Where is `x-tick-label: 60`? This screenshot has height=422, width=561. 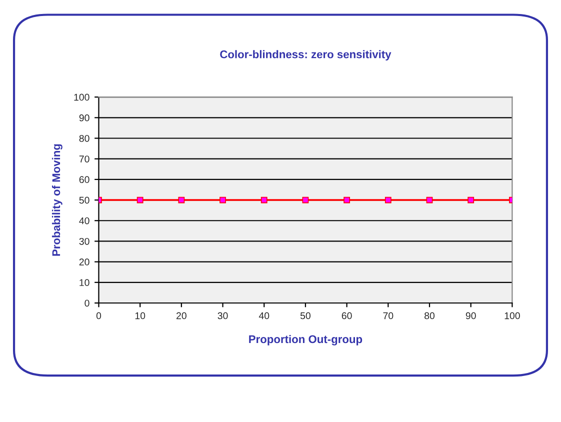
x-tick-label: 60 is located at coordinates (347, 316).